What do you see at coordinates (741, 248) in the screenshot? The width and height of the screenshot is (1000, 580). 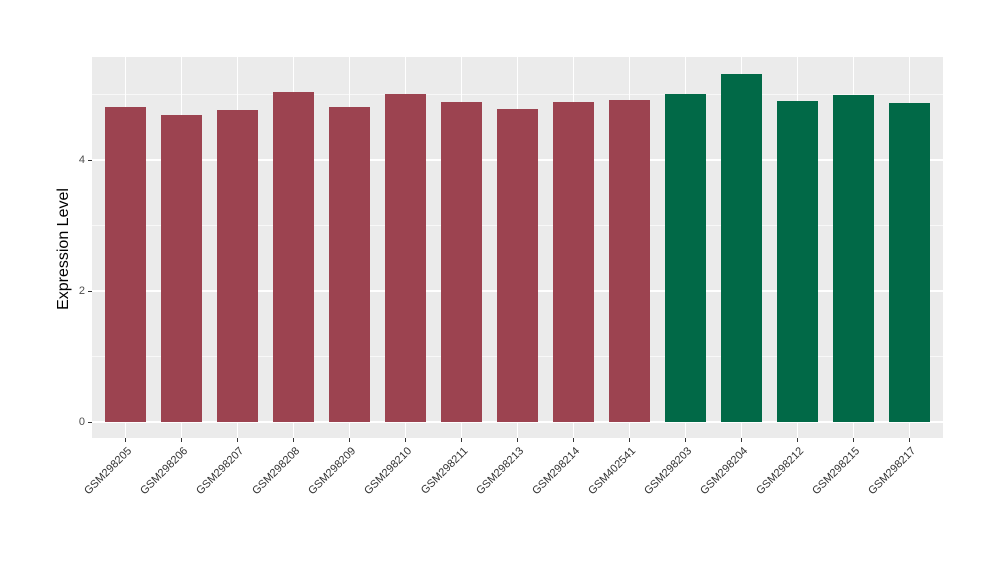 I see `bar-GSM298204` at bounding box center [741, 248].